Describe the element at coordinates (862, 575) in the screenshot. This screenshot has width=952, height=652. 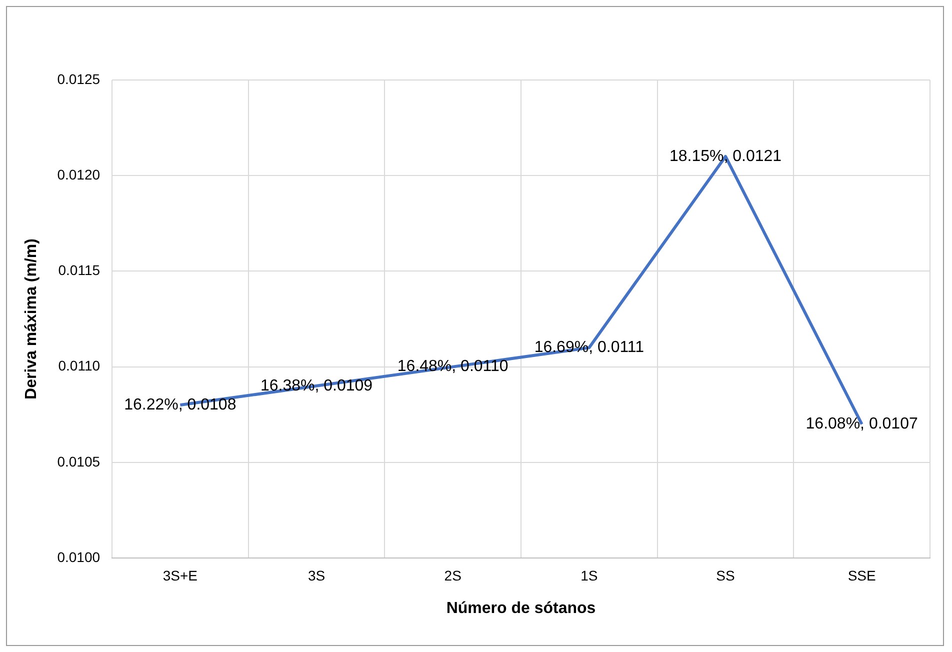
I see `x-tick-label: SSE` at that location.